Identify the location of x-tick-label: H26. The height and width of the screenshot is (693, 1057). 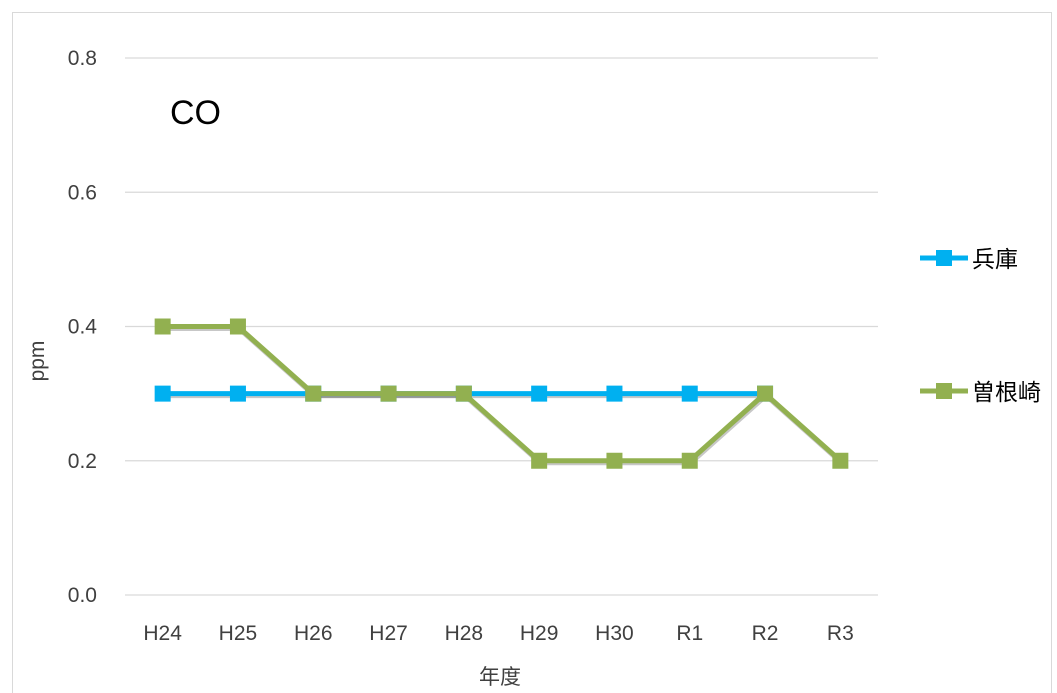
(313, 633).